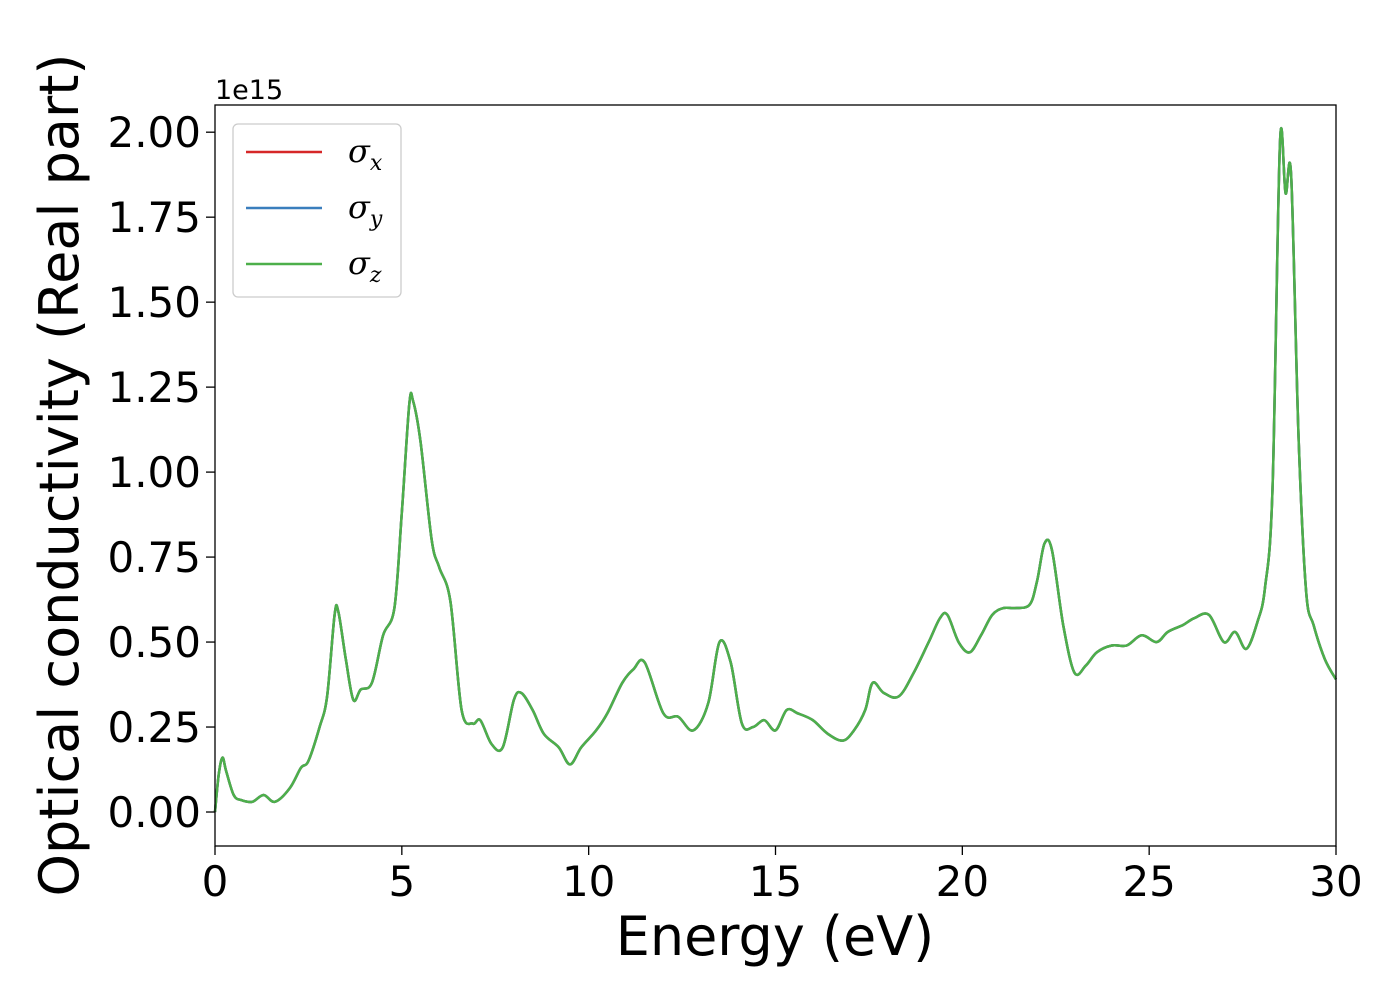 The height and width of the screenshot is (1000, 1400). I want to click on y-axis-title: Optical conductivity (Real part), so click(59, 475).